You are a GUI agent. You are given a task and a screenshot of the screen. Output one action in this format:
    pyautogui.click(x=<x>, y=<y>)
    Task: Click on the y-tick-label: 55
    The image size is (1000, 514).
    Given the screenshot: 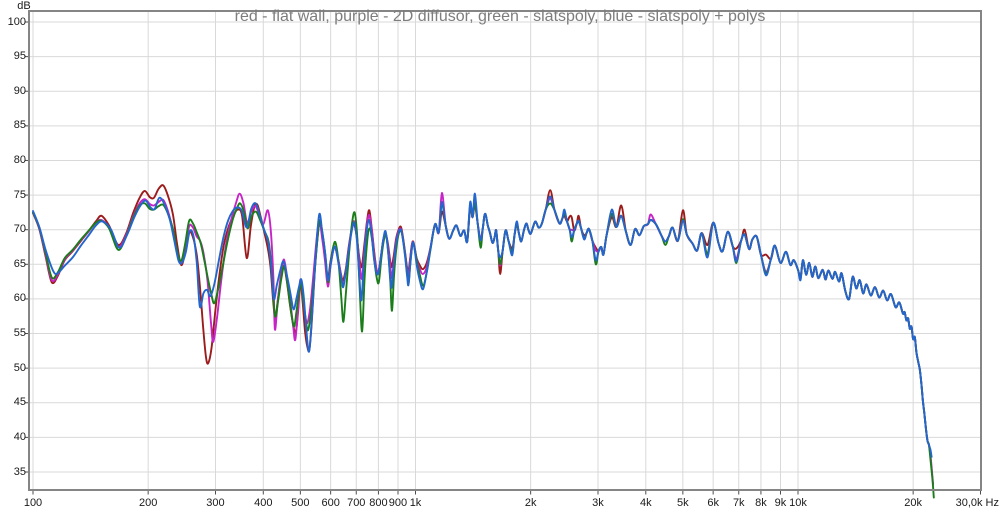 What is the action you would take?
    pyautogui.click(x=19, y=333)
    